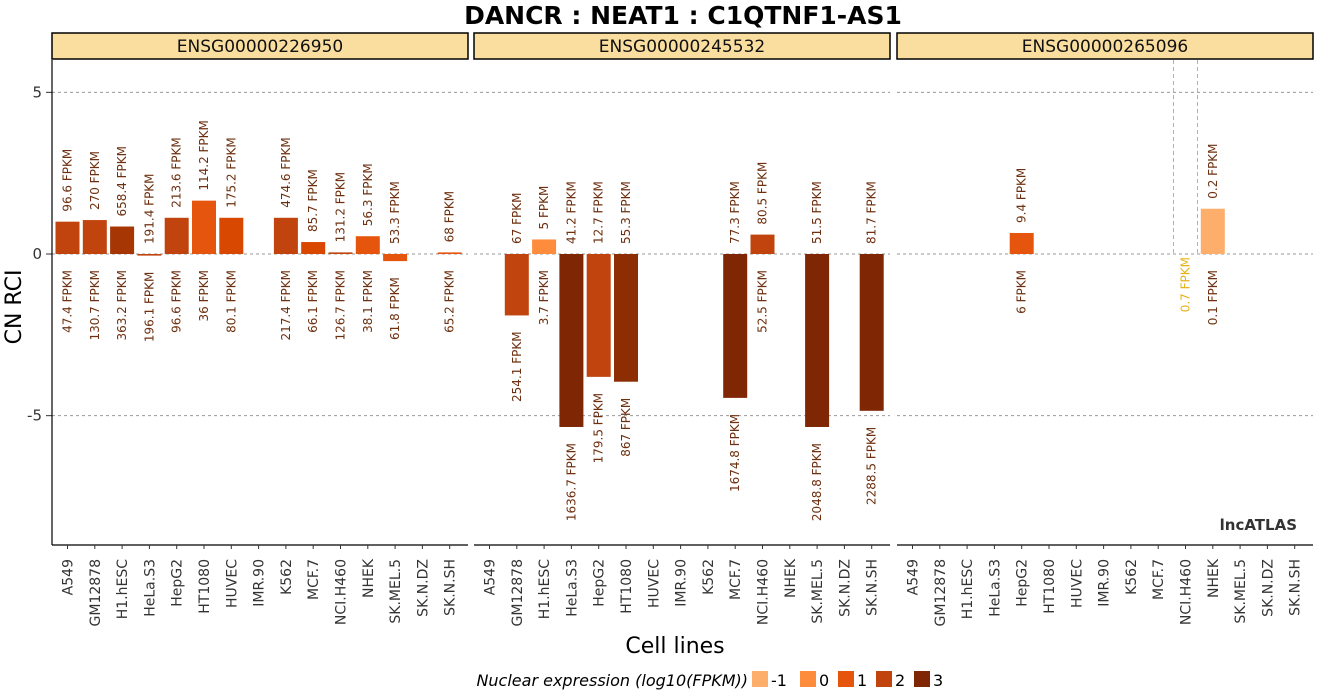 The height and width of the screenshot is (700, 1320). I want to click on bar-bottom-label: 363.2 FPKM, so click(122, 305).